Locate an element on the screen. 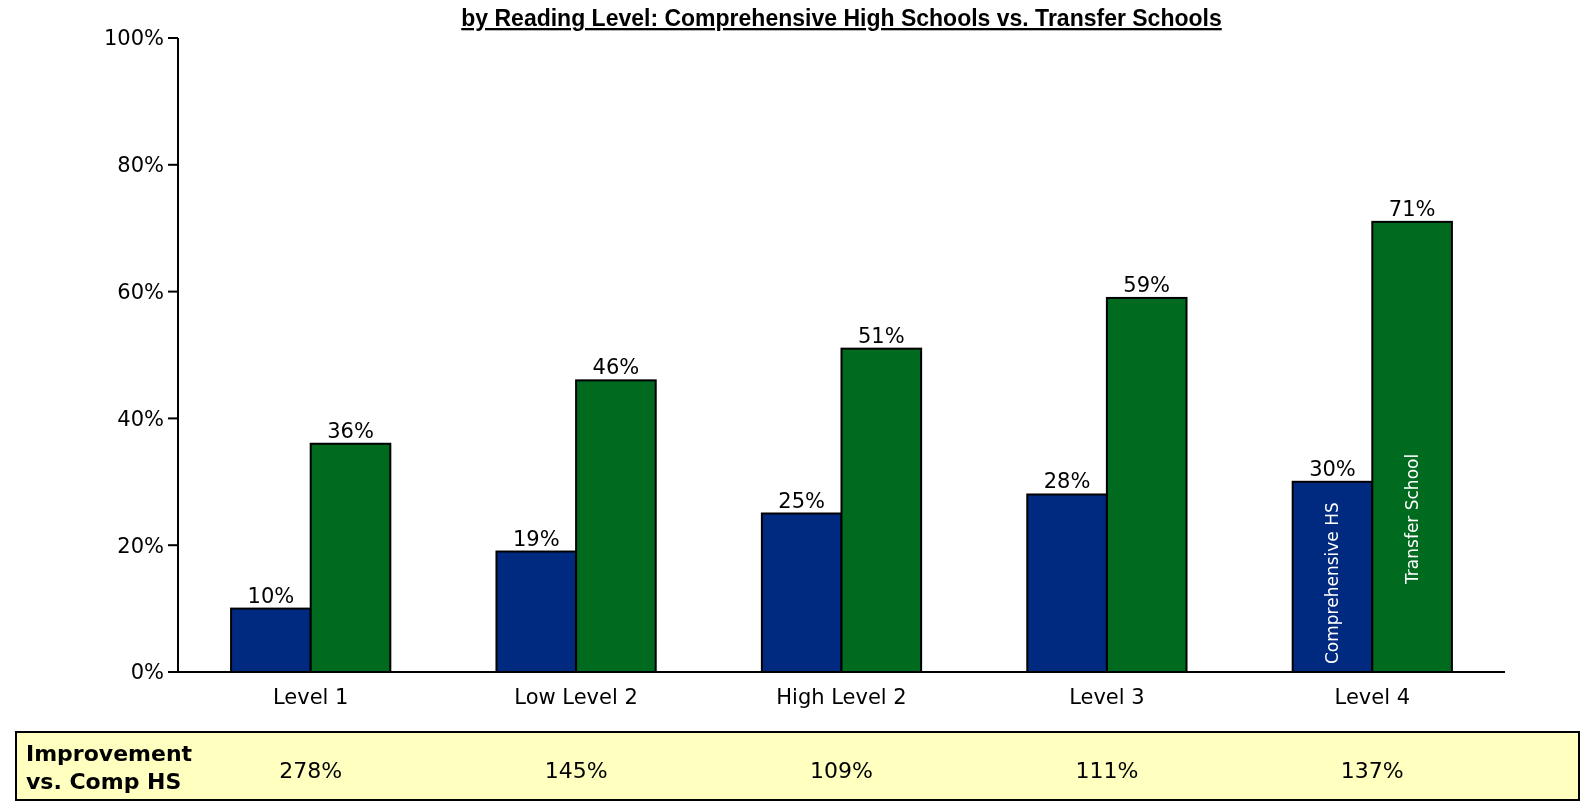 The height and width of the screenshot is (809, 1589). y-tick-label: 40% is located at coordinates (140, 418).